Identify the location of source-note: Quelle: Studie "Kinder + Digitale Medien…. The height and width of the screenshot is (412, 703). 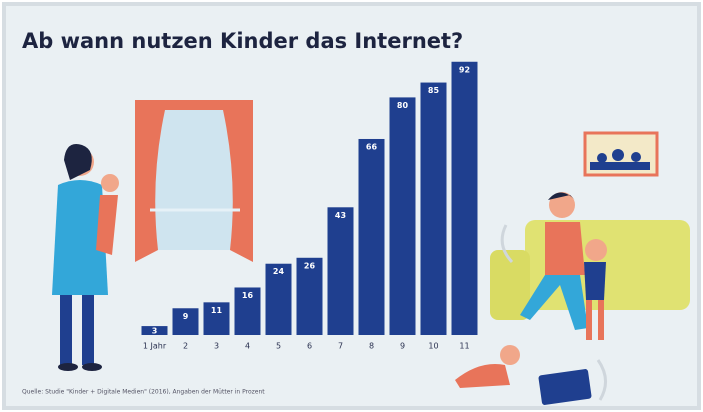
(143, 392).